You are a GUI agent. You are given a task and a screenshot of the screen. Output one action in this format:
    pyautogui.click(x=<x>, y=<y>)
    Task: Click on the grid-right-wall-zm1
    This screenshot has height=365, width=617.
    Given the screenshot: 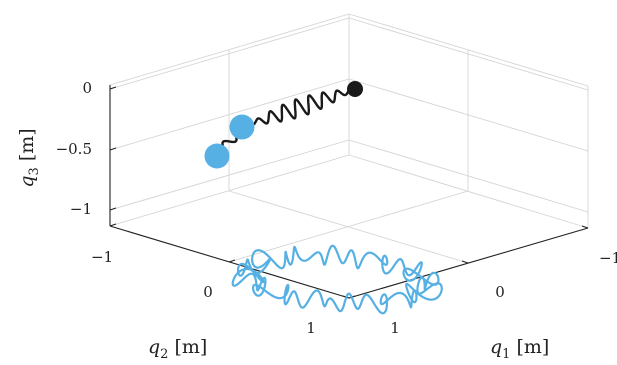 What is the action you would take?
    pyautogui.click(x=468, y=176)
    